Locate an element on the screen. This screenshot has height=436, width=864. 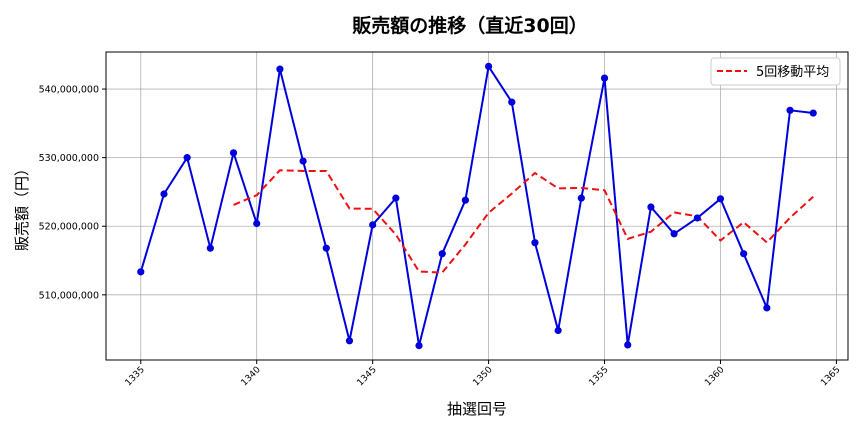
x-tick-label: 1365 is located at coordinates (830, 376).